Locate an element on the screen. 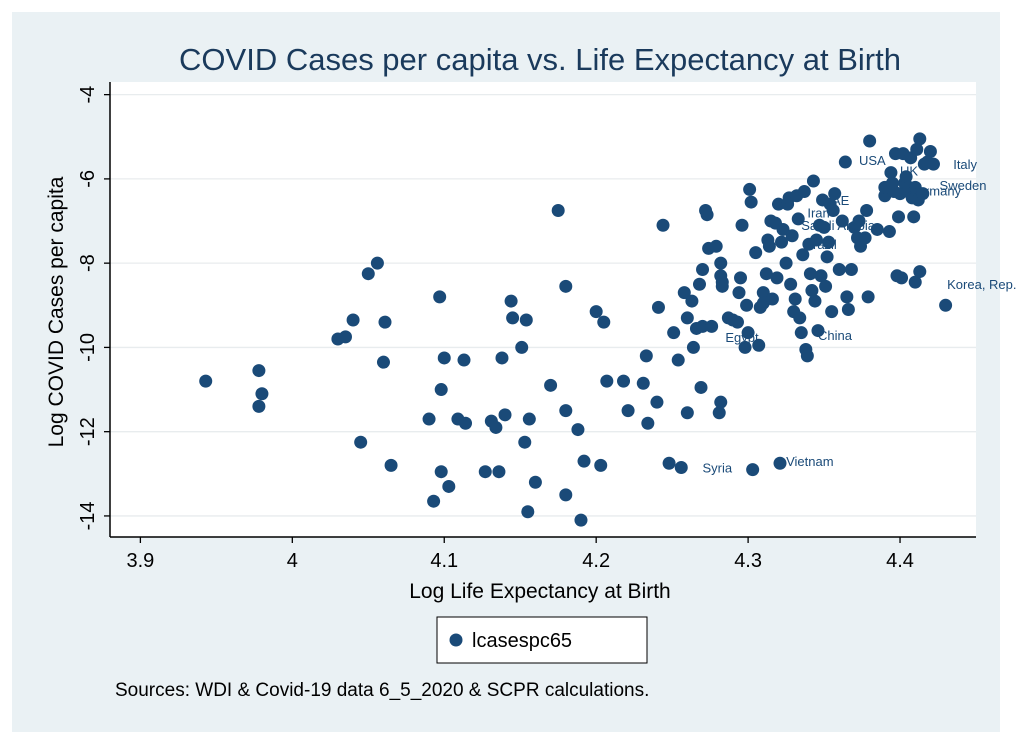 The image size is (1024, 745). point-annotation: Brazil is located at coordinates (820, 244).